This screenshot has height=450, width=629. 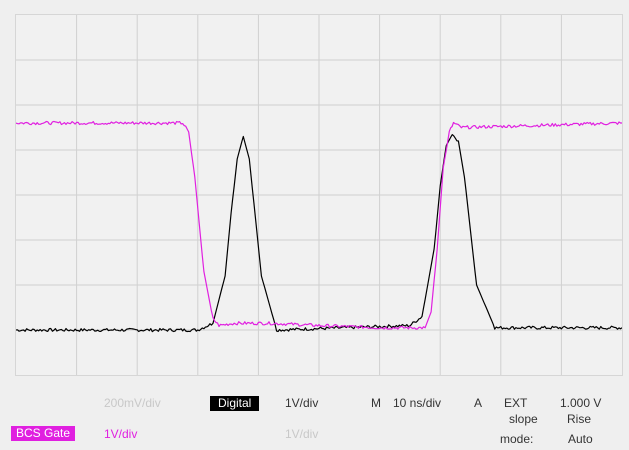 I want to click on ch1-scale-readout: 200mV/div, so click(x=132, y=403).